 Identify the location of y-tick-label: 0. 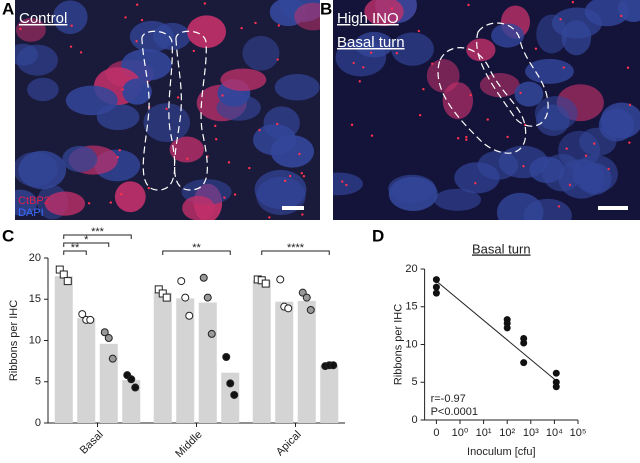
(38, 423).